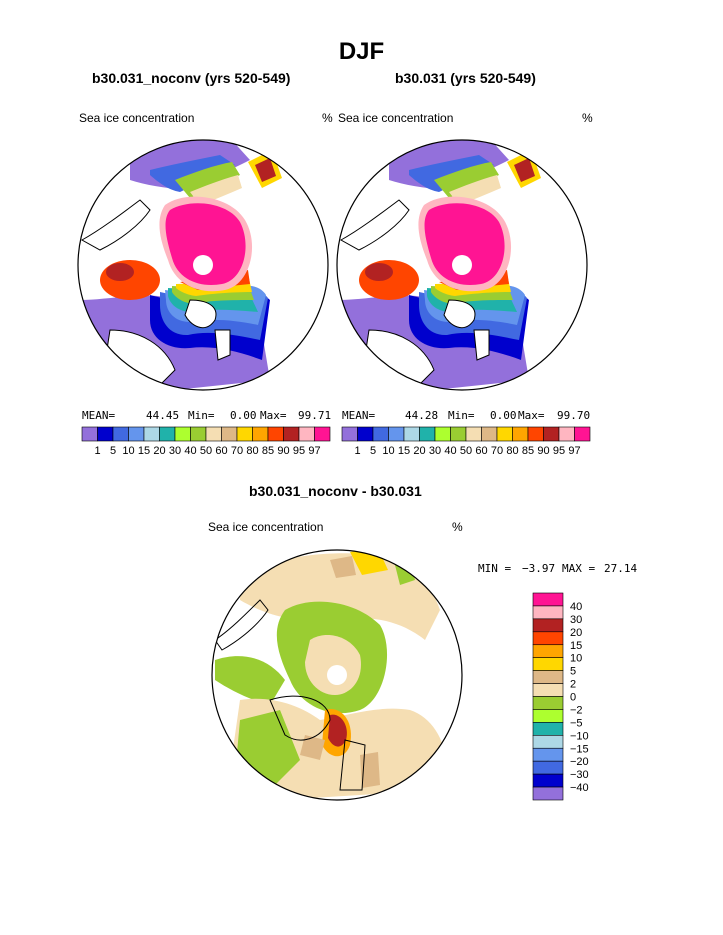 The image size is (723, 935). What do you see at coordinates (343, 567) in the screenshot?
I see `panel3-diff-2-okhotsk` at bounding box center [343, 567].